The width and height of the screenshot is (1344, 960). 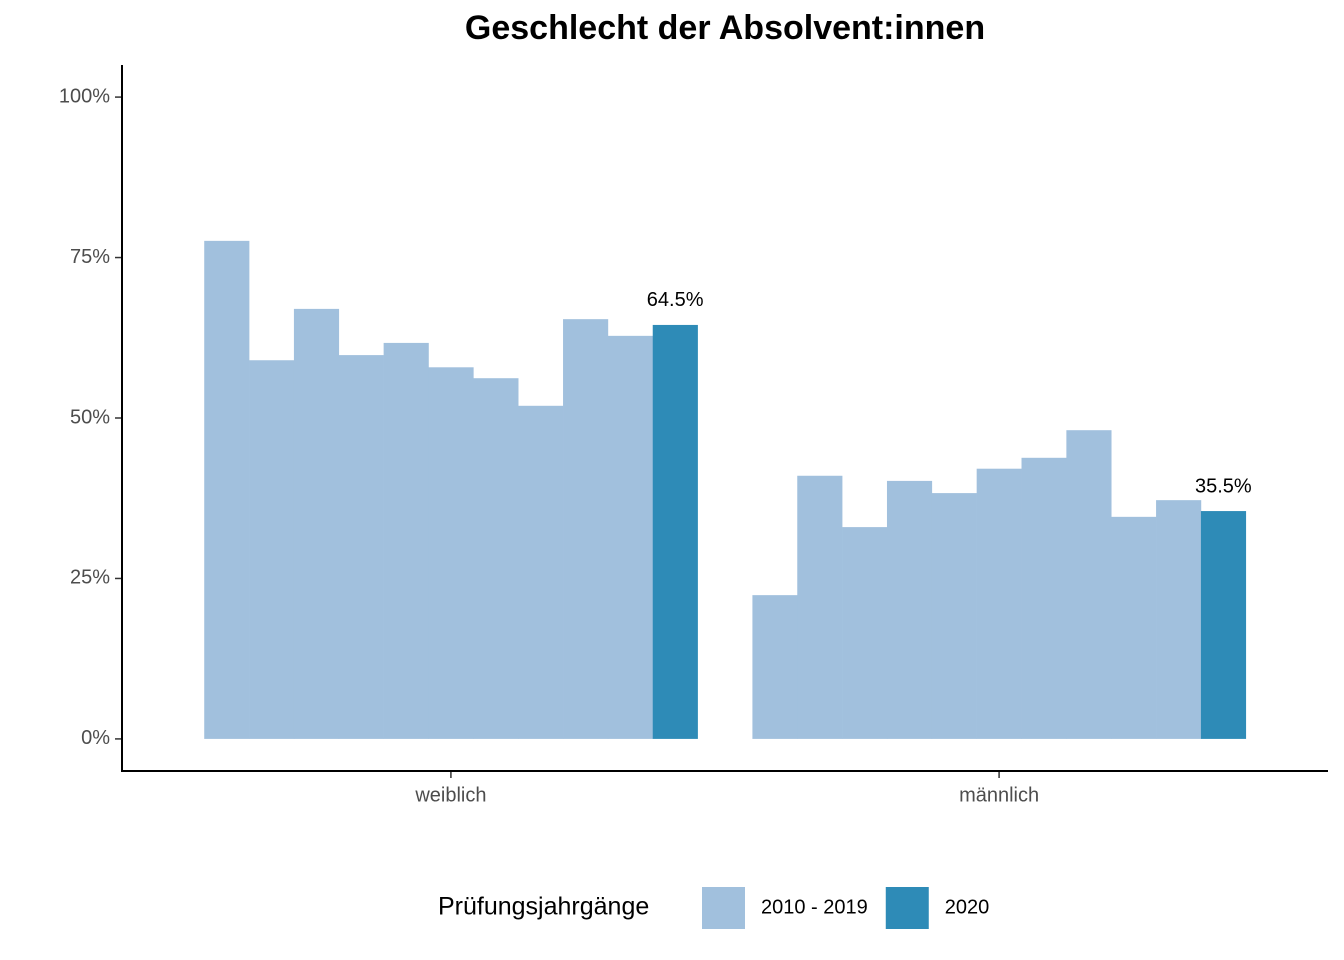 I want to click on y-tick-label: 25%, so click(x=90, y=578).